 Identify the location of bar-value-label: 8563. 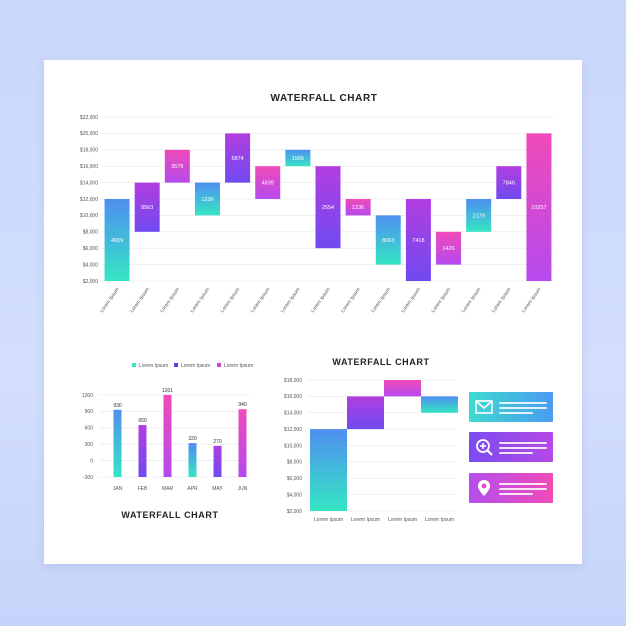
(147, 208).